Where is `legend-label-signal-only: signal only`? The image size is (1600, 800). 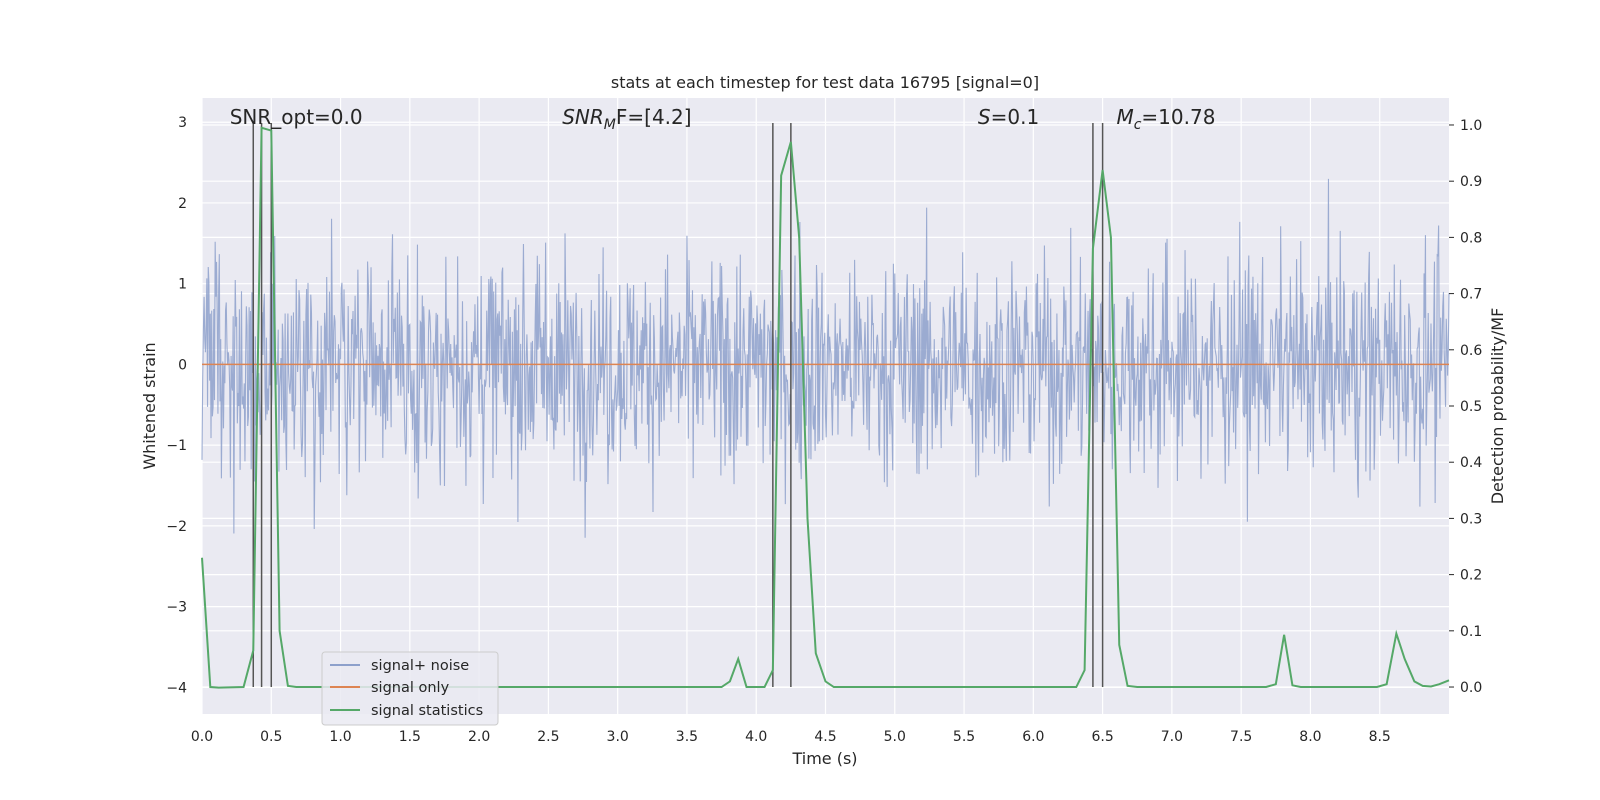
legend-label-signal-only: signal only is located at coordinates (410, 688).